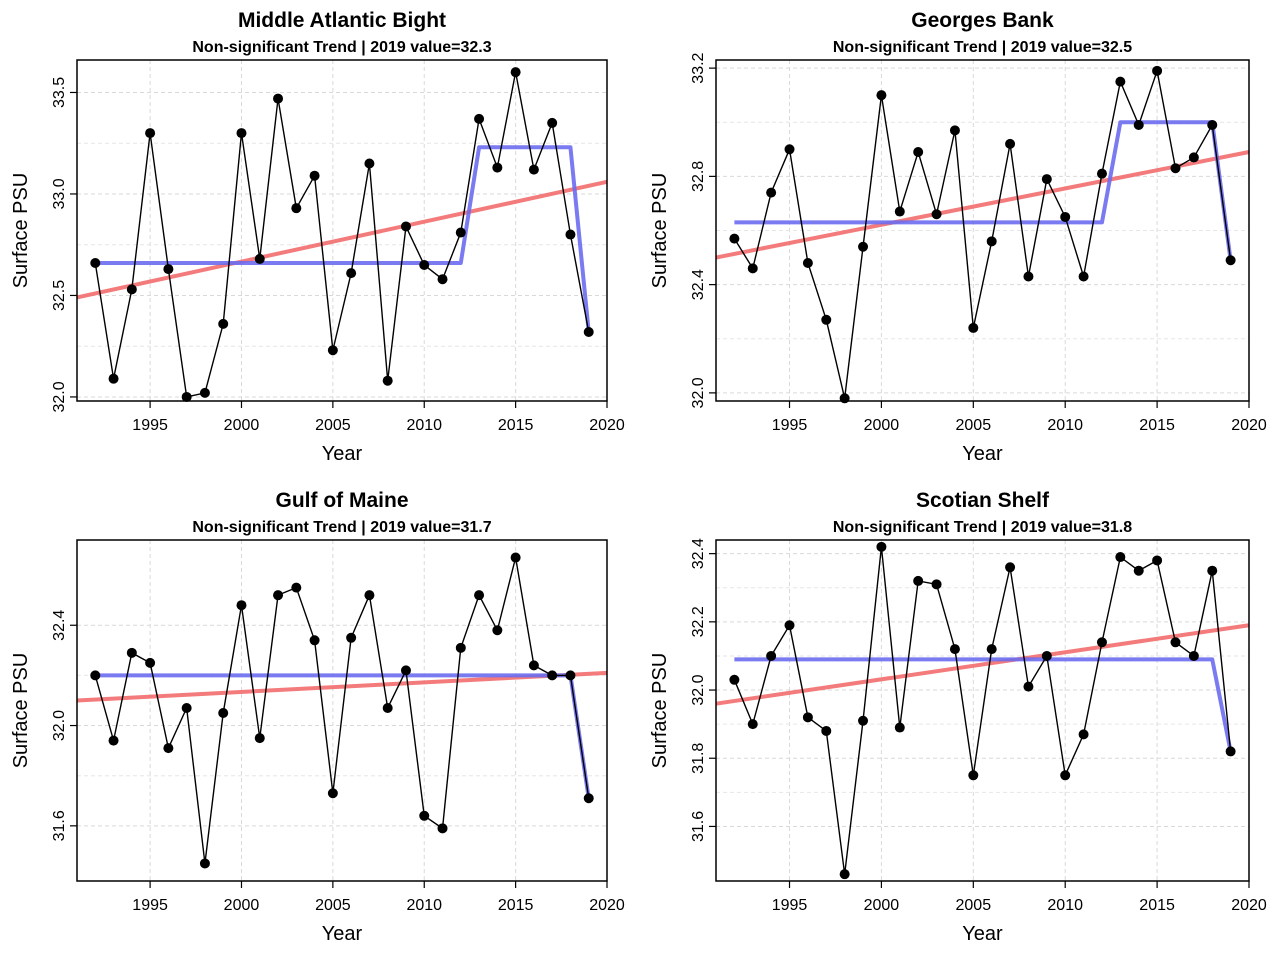 The height and width of the screenshot is (959, 1279). I want to click on chart-title: Scotian Shelf, so click(983, 500).